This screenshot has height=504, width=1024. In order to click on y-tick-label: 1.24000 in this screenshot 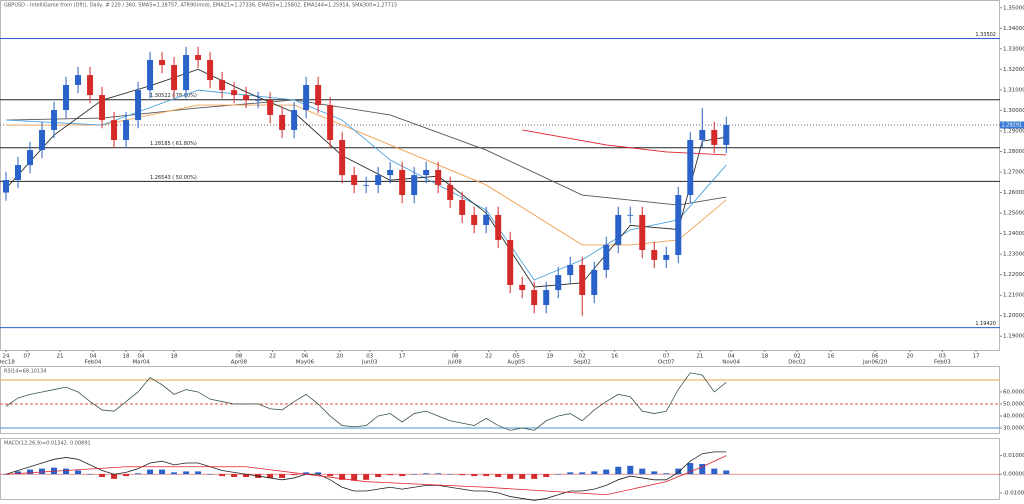, I will do `click(1013, 234)`.